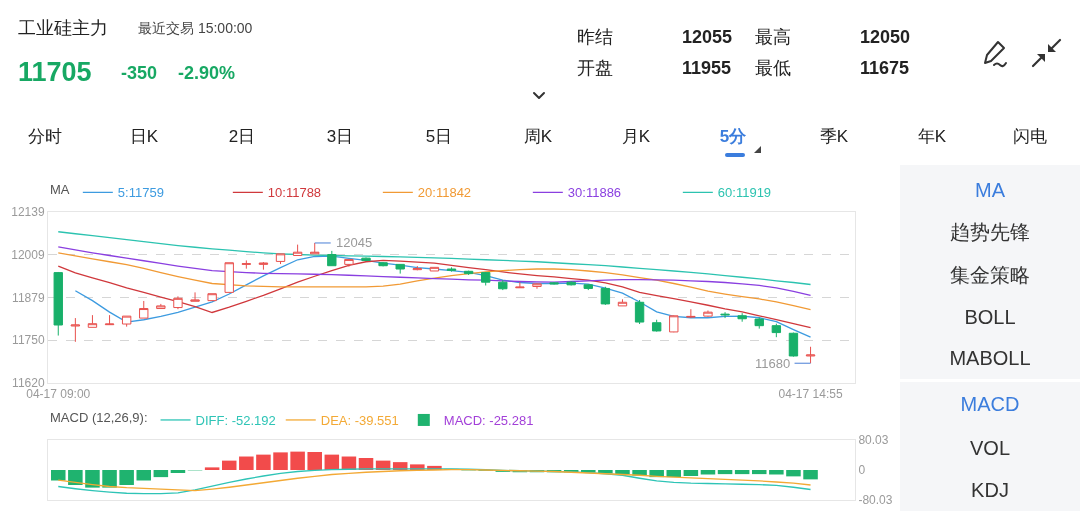  Describe the element at coordinates (139, 73) in the screenshot. I see `text: -350` at that location.